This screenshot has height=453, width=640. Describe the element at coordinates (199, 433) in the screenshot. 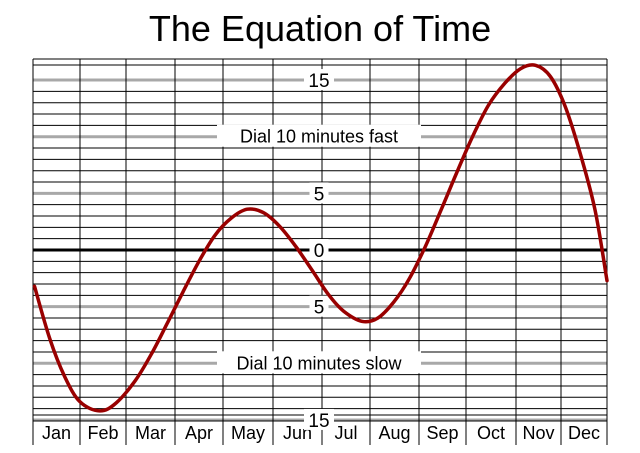

I see `month-label: Apr` at that location.